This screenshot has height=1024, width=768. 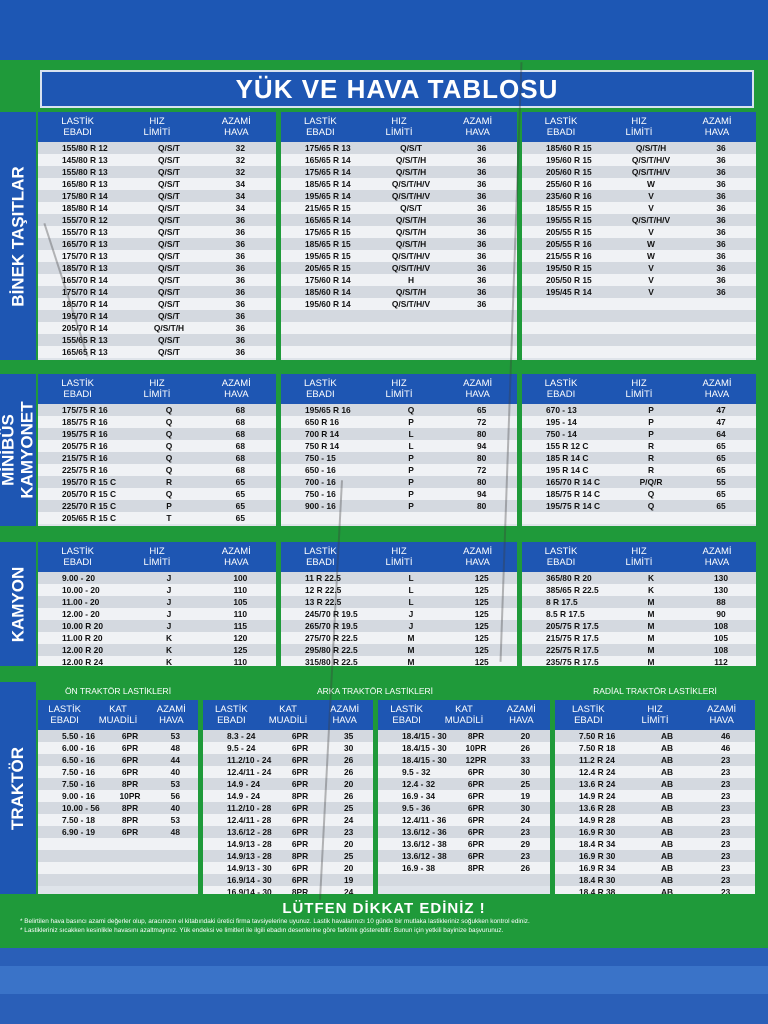 I want to click on cell-pressure: 32, so click(x=240, y=160).